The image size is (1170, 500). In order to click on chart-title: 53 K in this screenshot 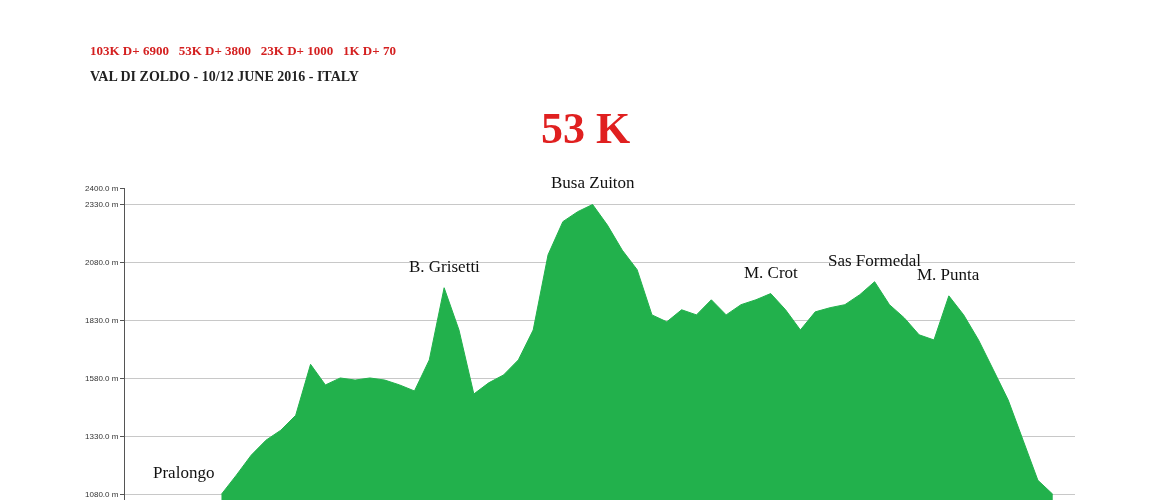, I will do `click(586, 128)`.